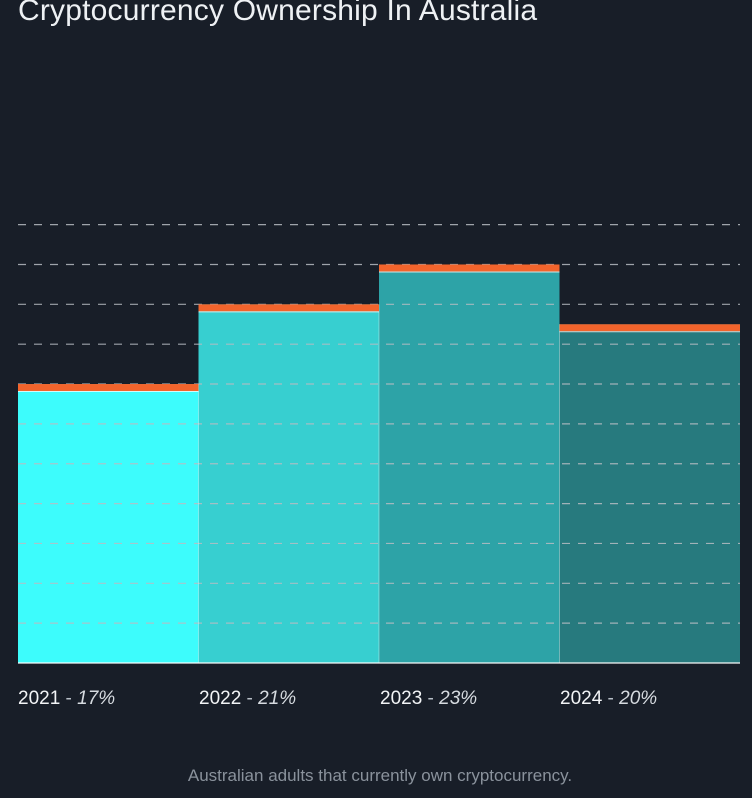 This screenshot has width=752, height=798. What do you see at coordinates (581, 698) in the screenshot?
I see `category-year: 2024` at bounding box center [581, 698].